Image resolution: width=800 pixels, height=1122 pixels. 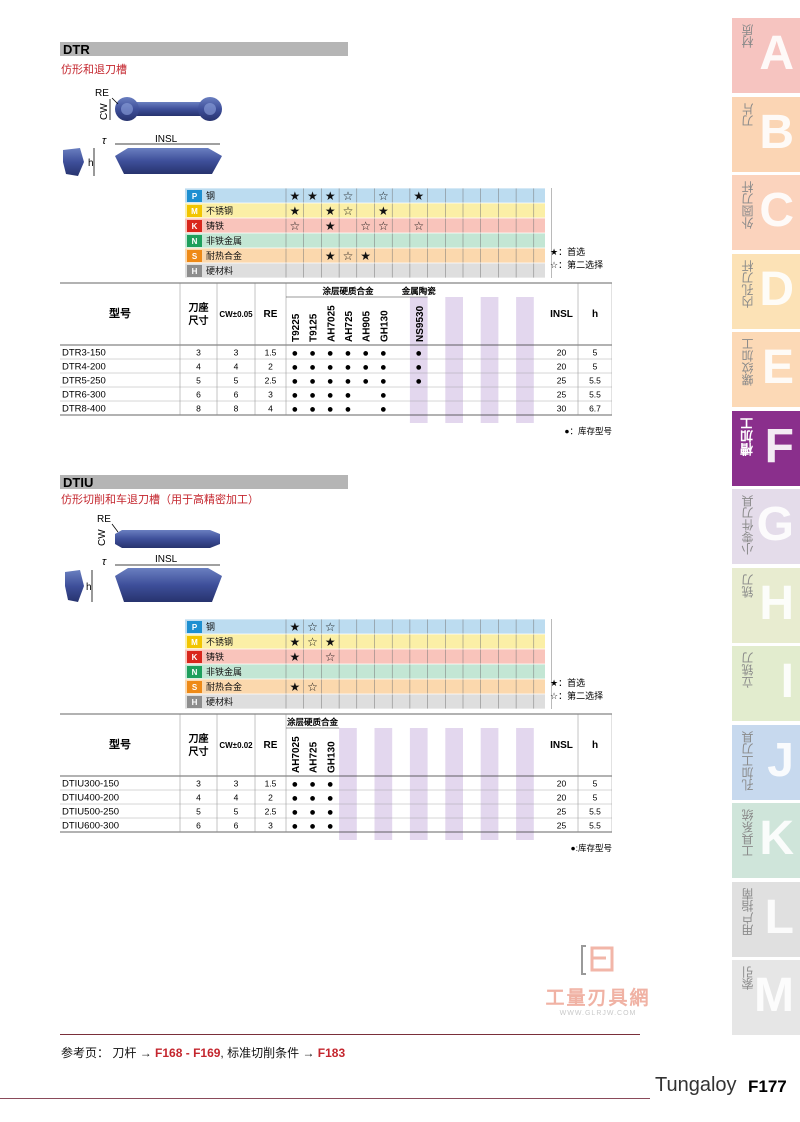 What do you see at coordinates (595, 826) in the screenshot?
I see `h-value: 5.5` at bounding box center [595, 826].